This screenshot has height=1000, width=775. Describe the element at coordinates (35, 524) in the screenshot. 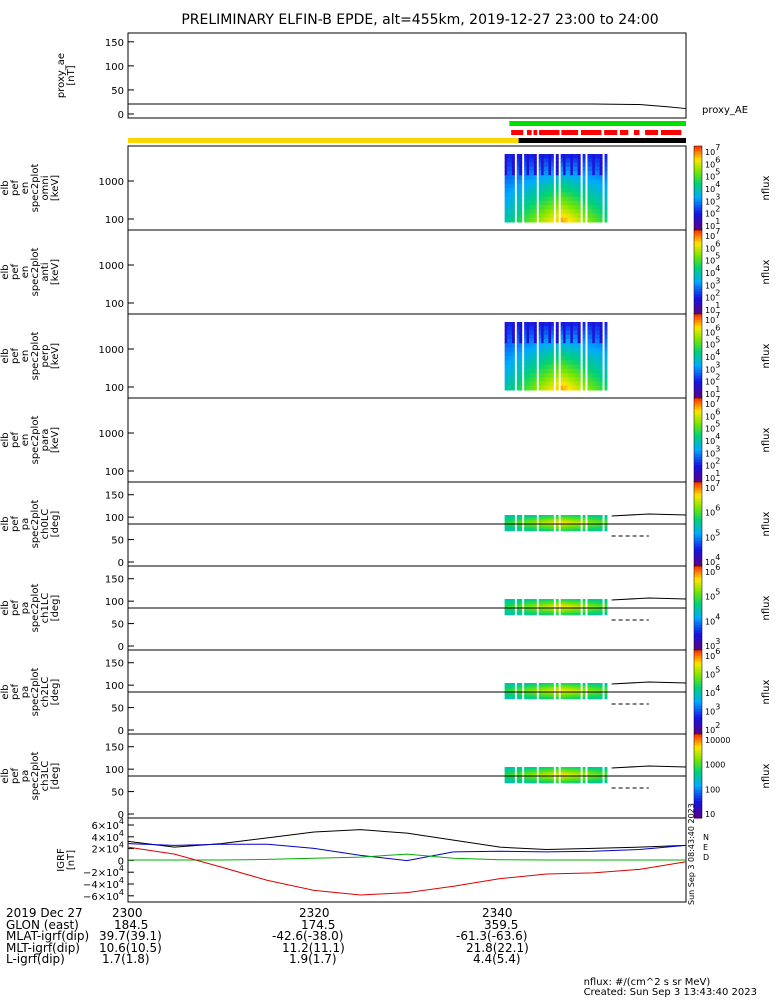

I see `ylabel-line: spec2plot` at that location.